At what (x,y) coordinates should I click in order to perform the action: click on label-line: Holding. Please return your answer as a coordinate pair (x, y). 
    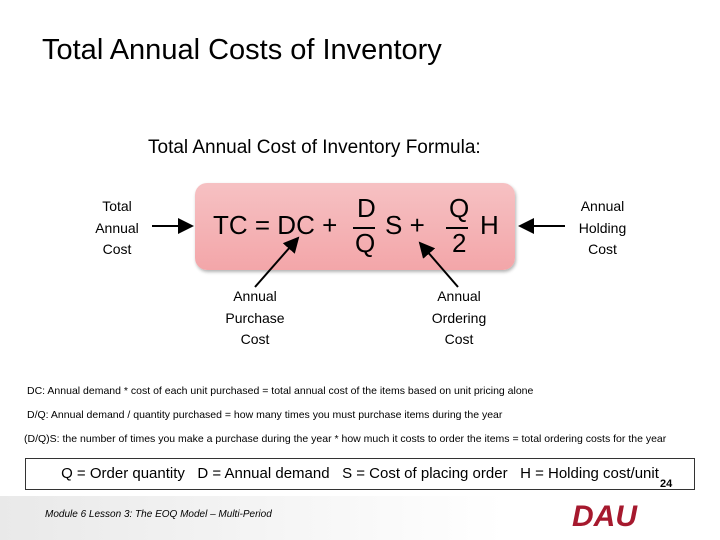
    Looking at the image, I should click on (602, 227).